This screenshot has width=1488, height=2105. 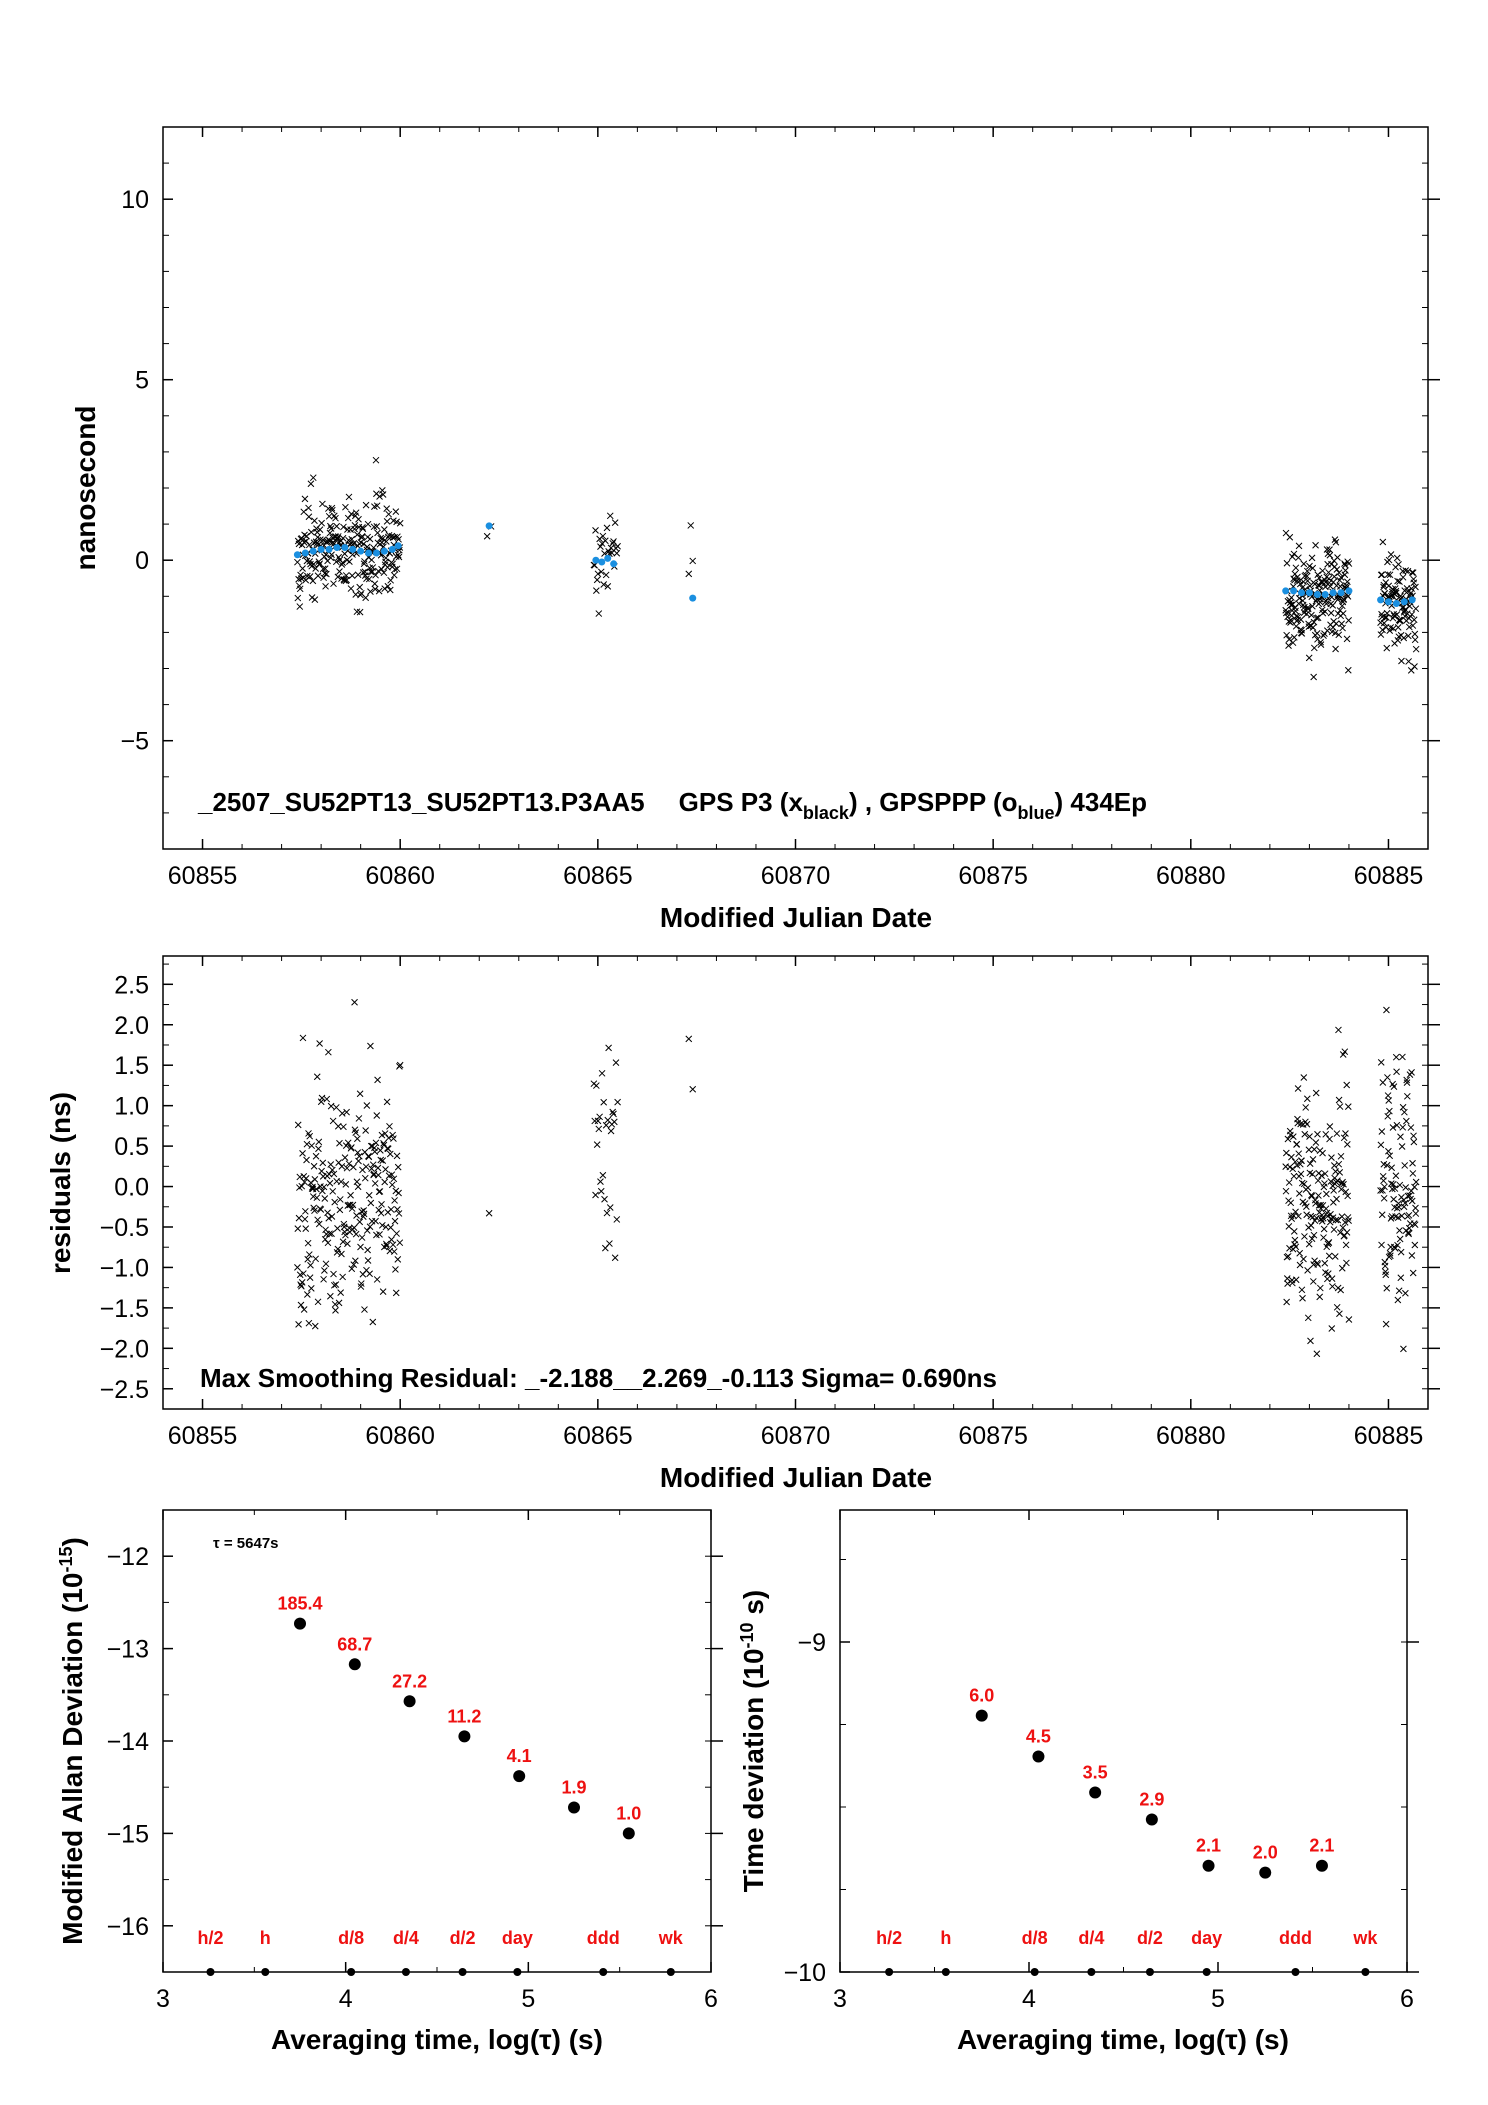 I want to click on tau-marker-label: ddd, so click(x=603, y=1938).